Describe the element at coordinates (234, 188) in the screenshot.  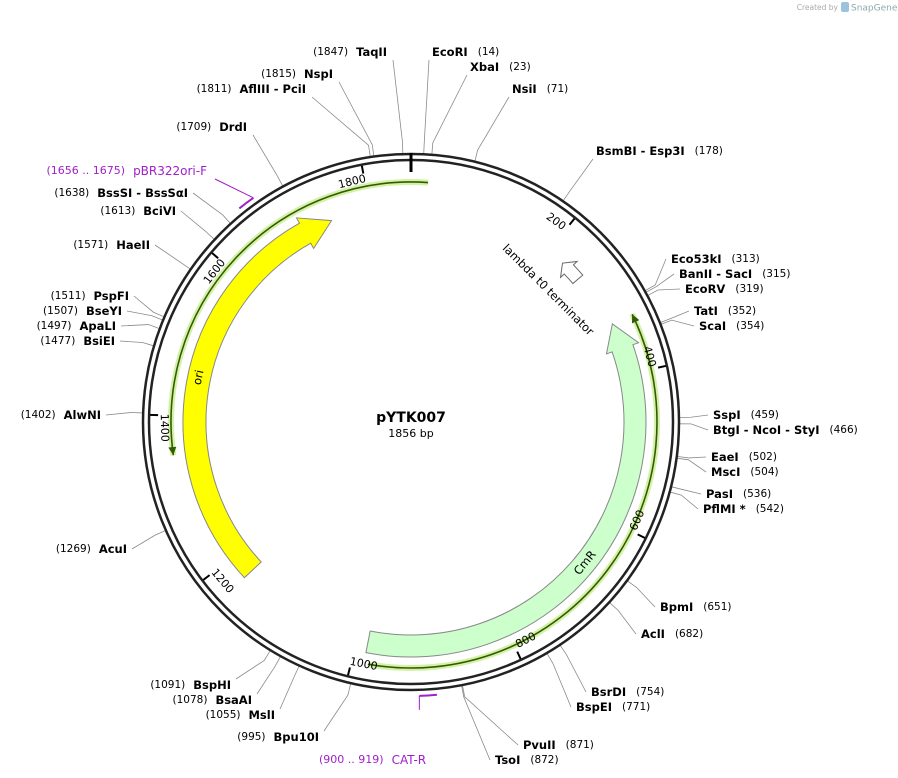
I see `primer-leader` at that location.